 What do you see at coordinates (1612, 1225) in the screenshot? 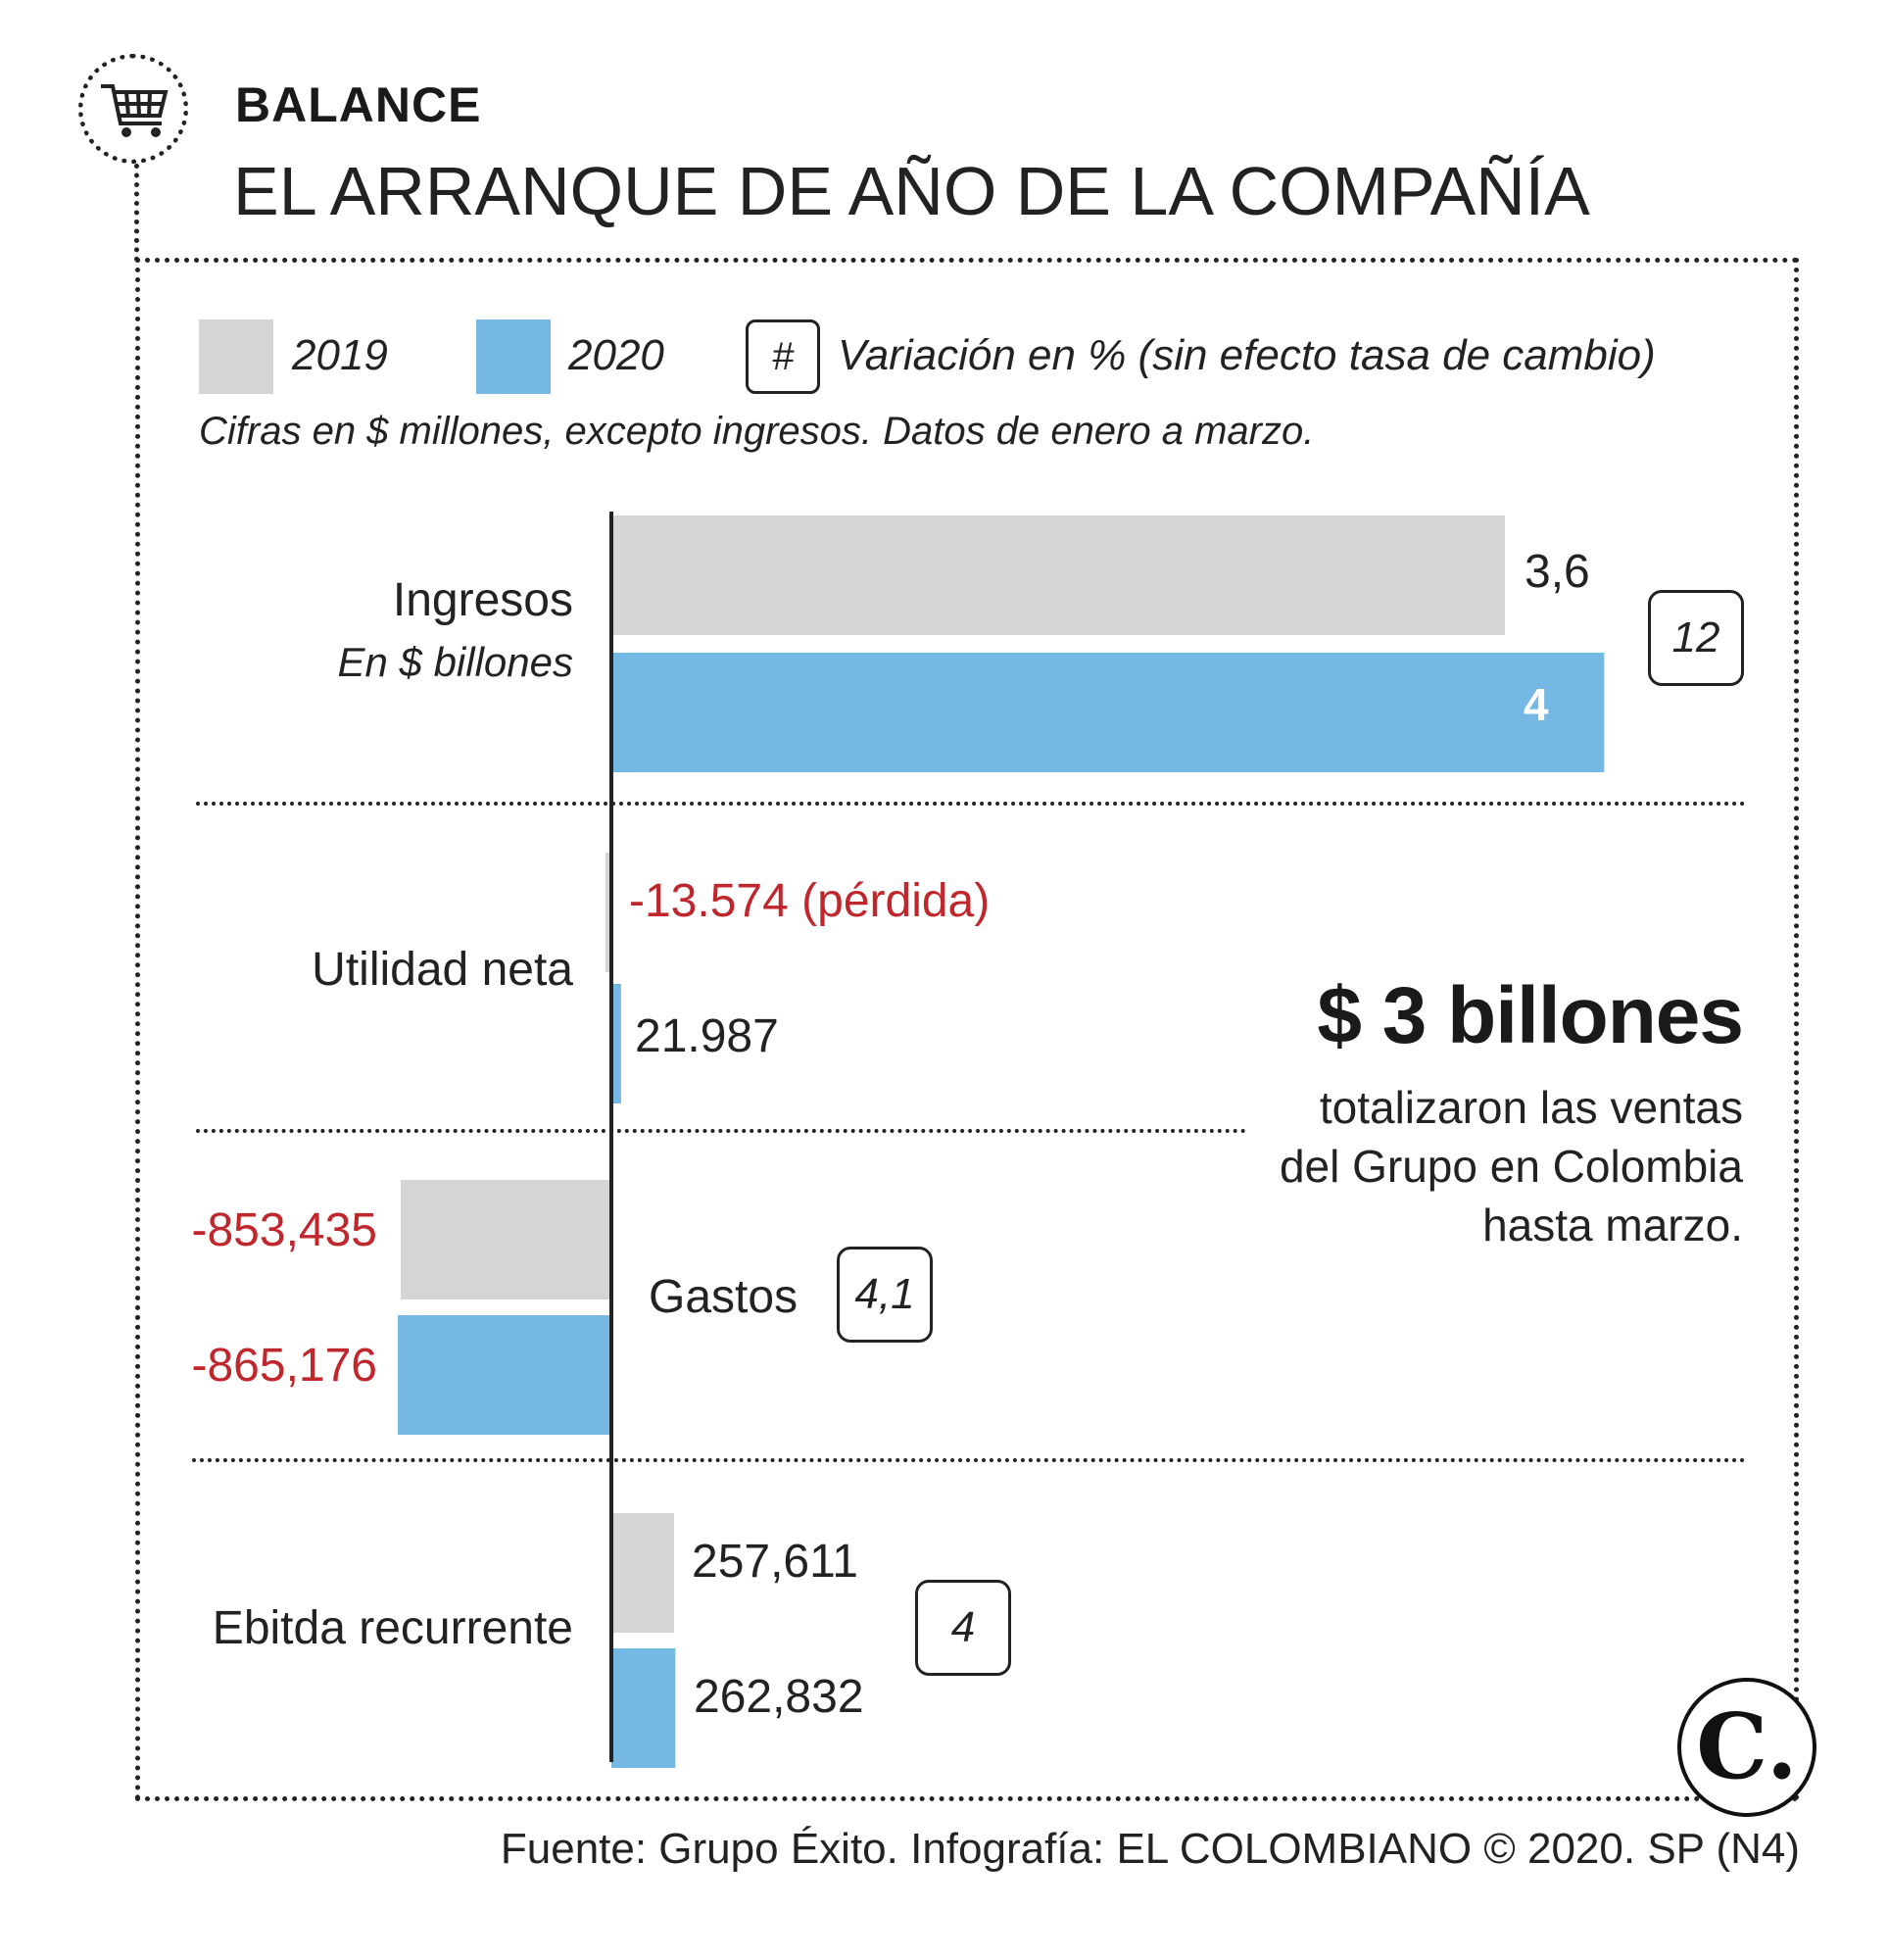
I see `highlight-line-3: hasta marzo.` at bounding box center [1612, 1225].